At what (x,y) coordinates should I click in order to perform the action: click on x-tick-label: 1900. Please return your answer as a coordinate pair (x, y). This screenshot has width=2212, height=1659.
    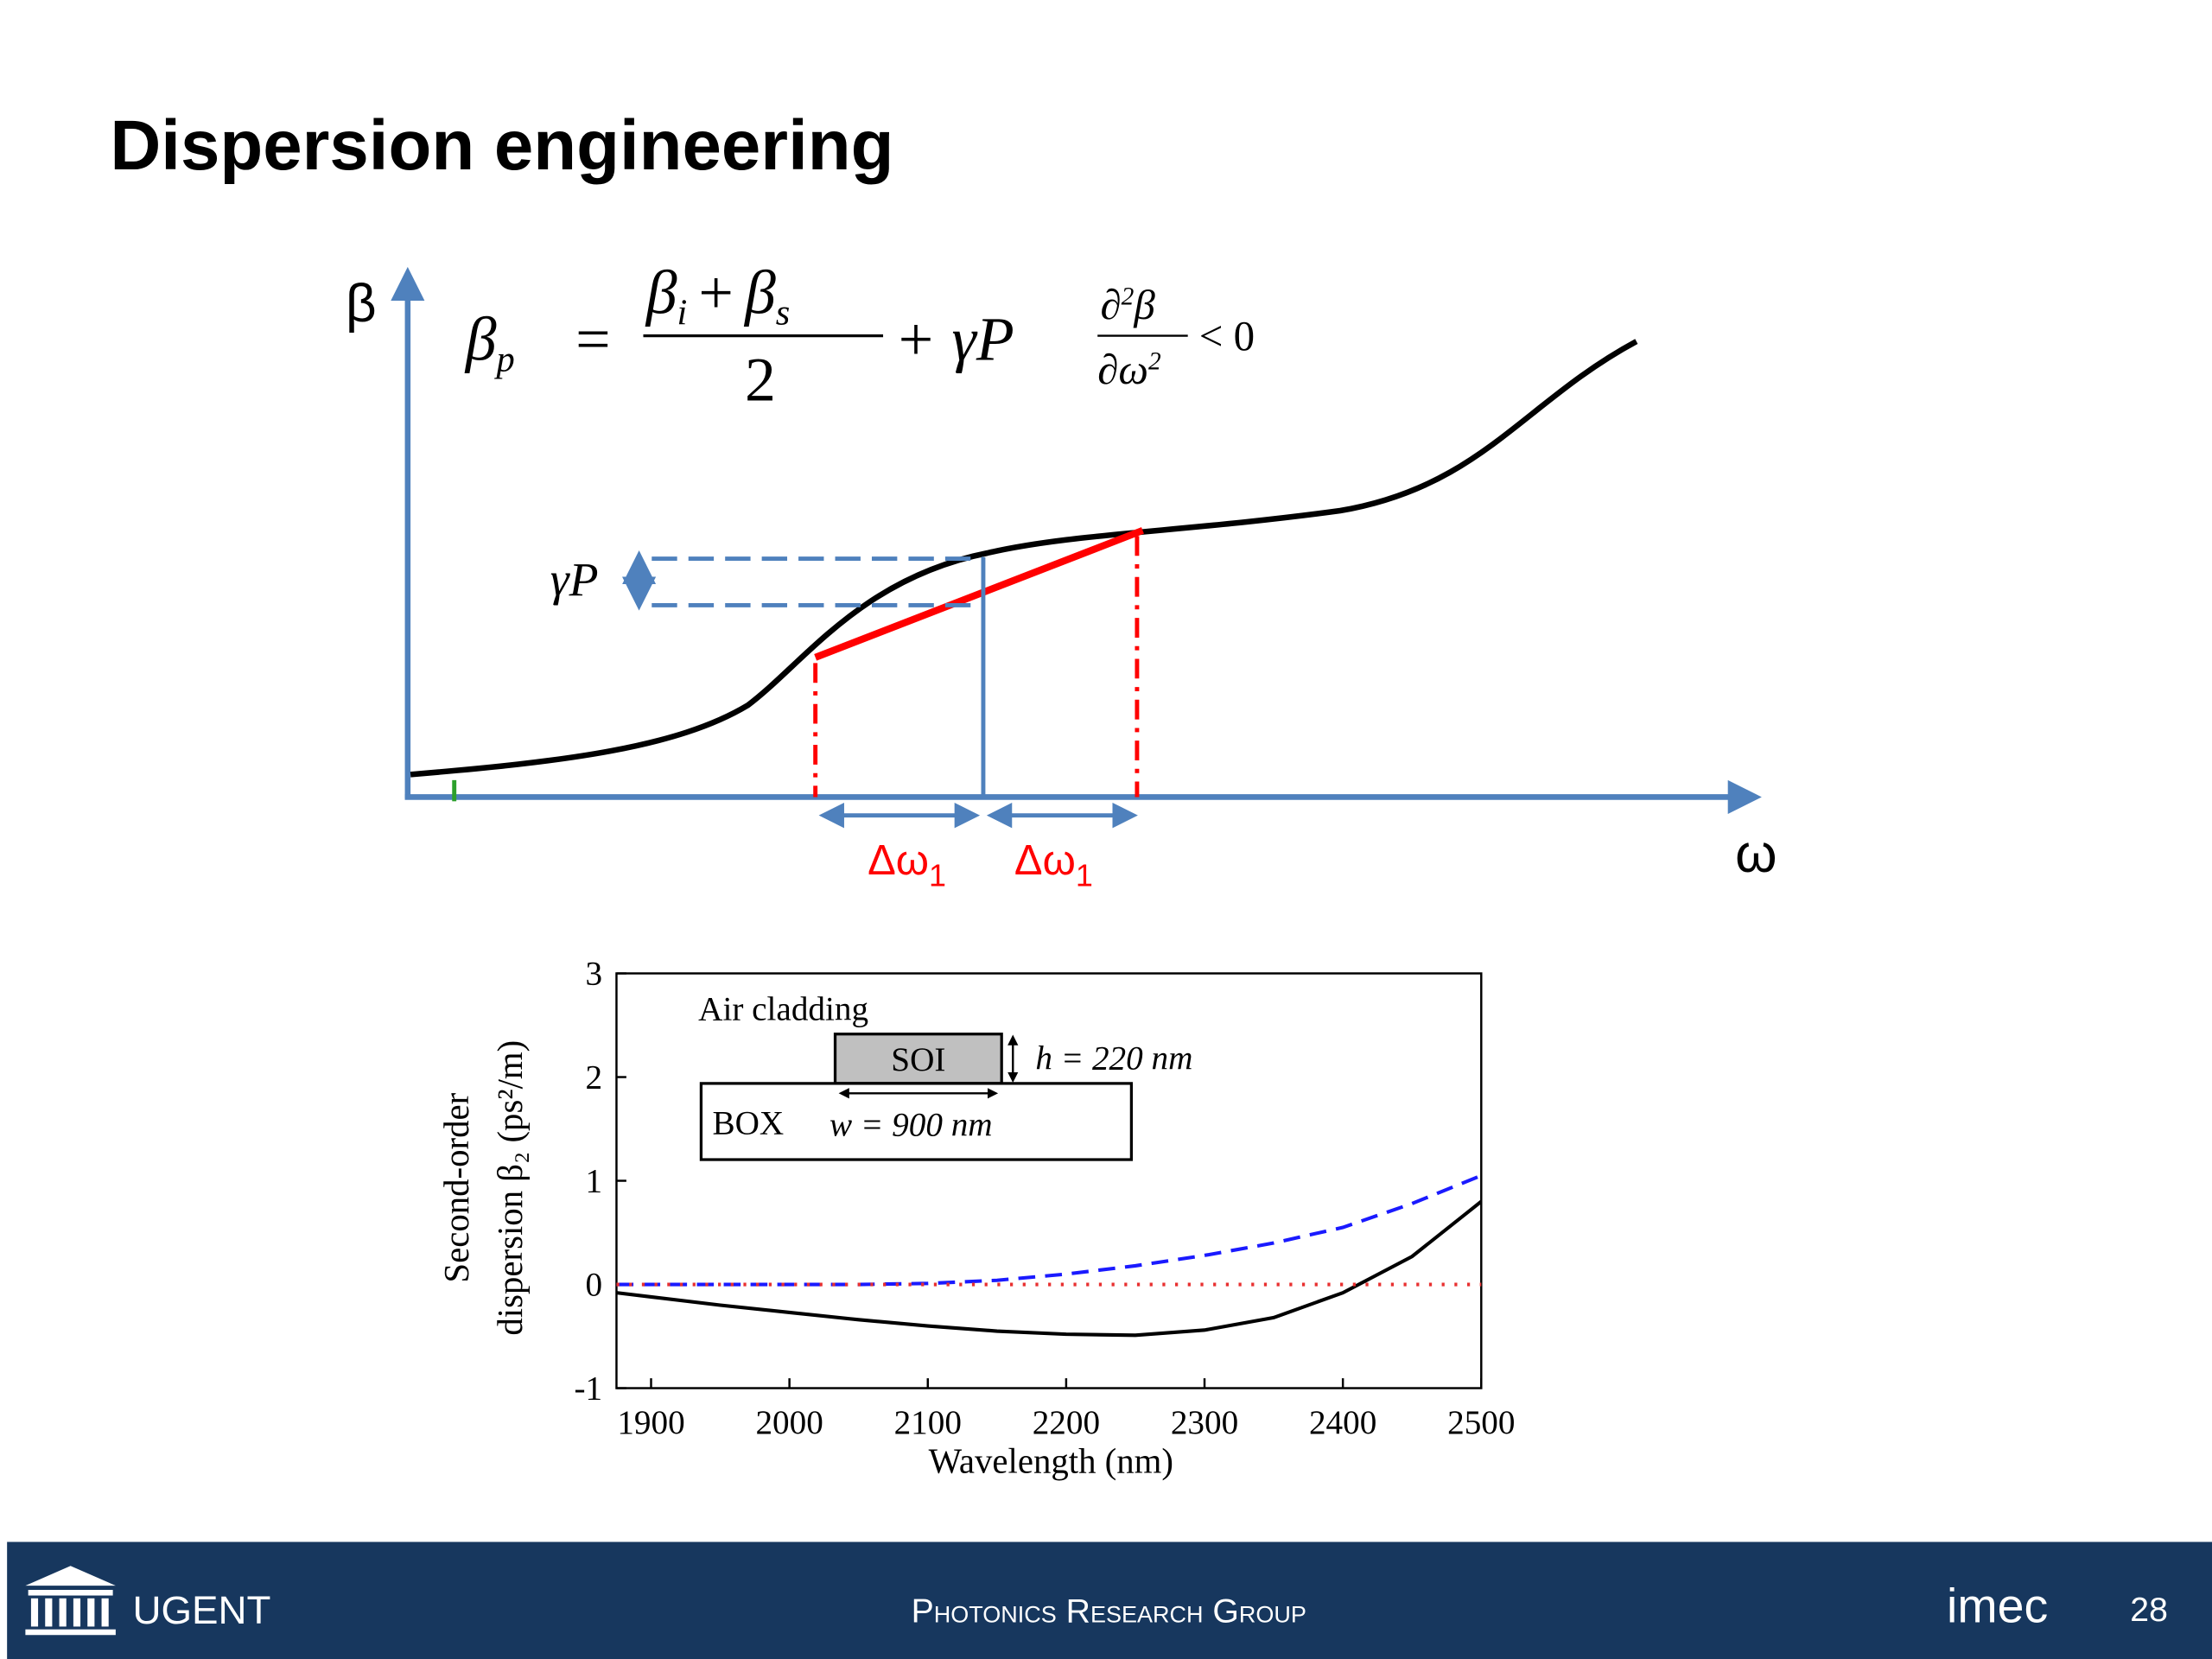
    Looking at the image, I should click on (650, 1422).